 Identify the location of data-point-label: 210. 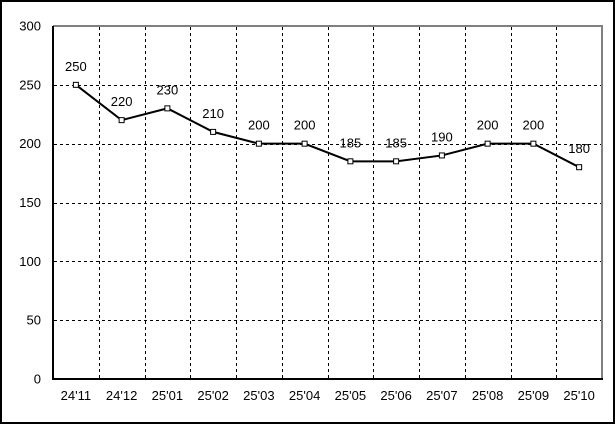
(213, 113).